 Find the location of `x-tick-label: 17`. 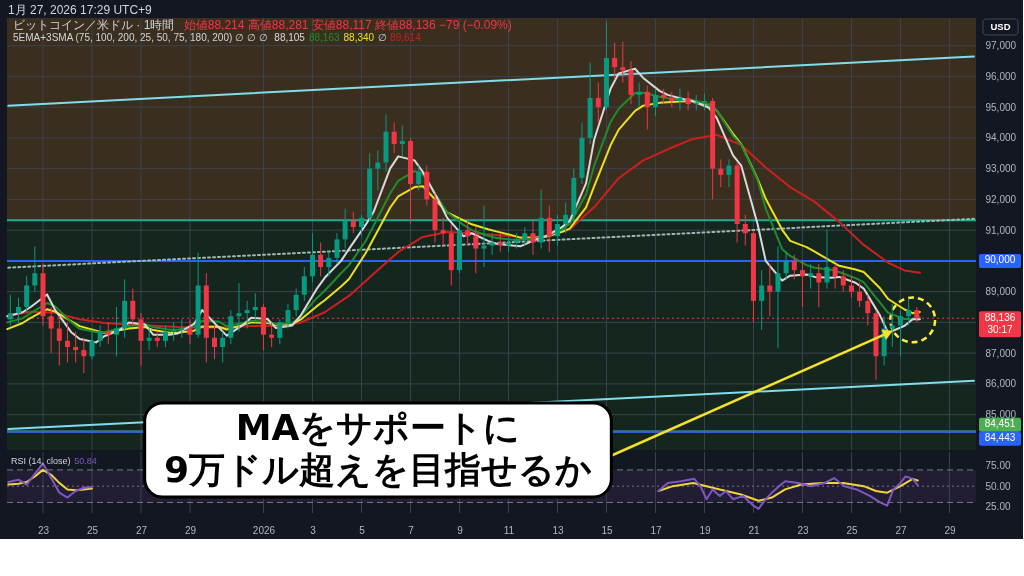

x-tick-label: 17 is located at coordinates (656, 530).